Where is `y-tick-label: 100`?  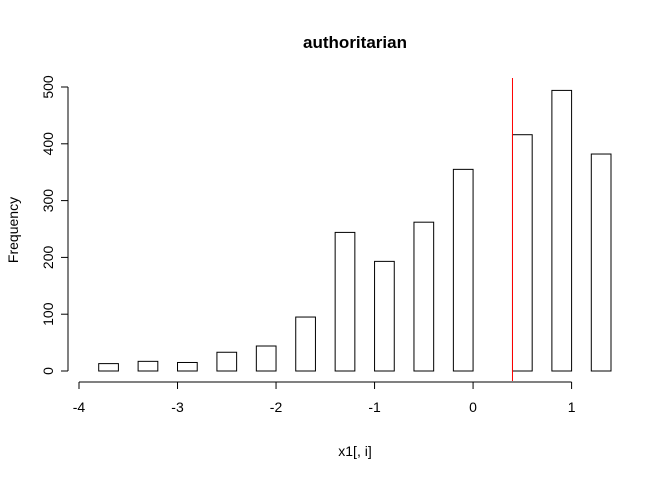
y-tick-label: 100 is located at coordinates (48, 314).